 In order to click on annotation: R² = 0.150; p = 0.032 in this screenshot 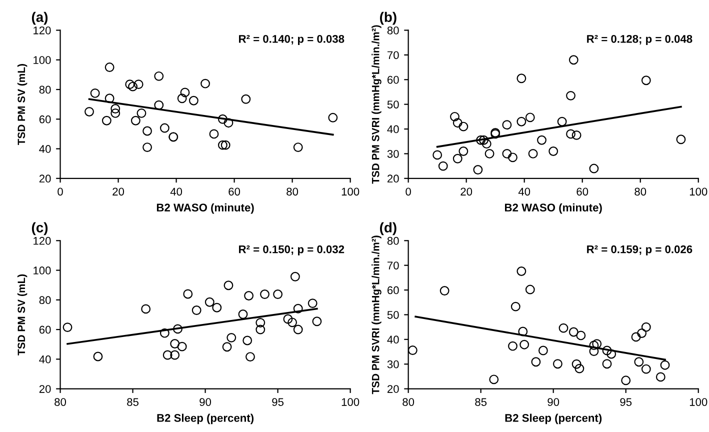, I will do `click(291, 250)`.